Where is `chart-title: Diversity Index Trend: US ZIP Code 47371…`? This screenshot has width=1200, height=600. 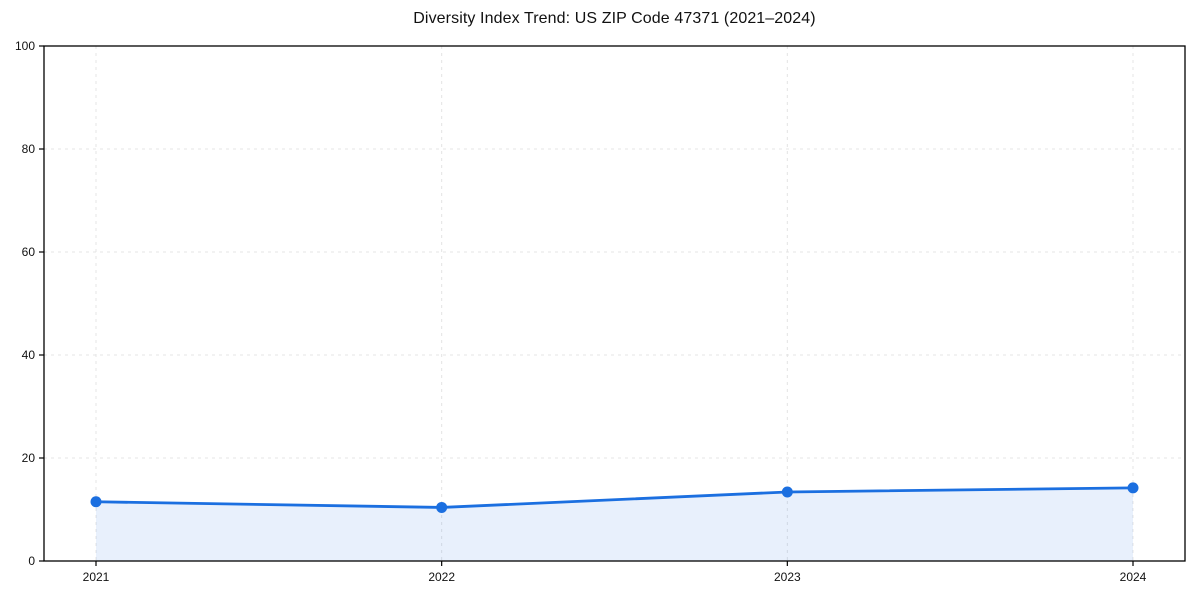
chart-title: Diversity Index Trend: US ZIP Code 47371… is located at coordinates (614, 18).